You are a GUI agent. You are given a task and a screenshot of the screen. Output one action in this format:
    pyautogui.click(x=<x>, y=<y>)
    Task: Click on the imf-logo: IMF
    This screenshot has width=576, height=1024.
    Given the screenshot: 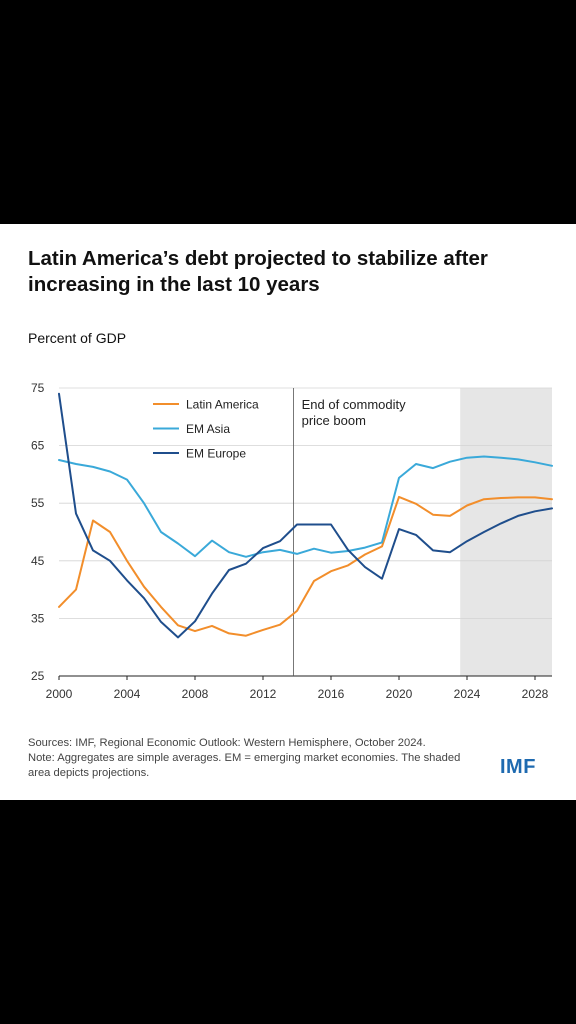 What is the action you would take?
    pyautogui.click(x=518, y=767)
    